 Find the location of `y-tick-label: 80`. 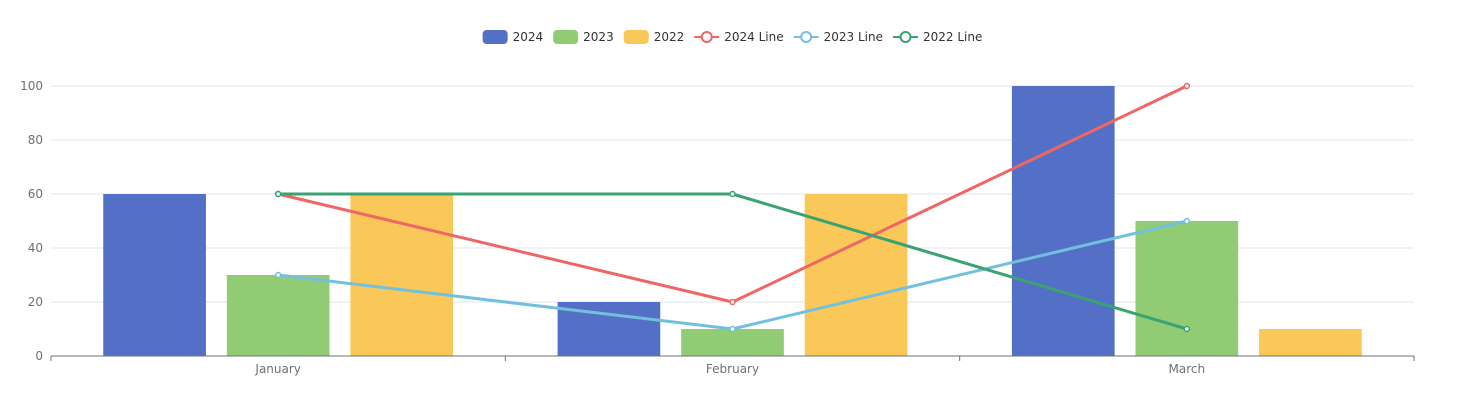

y-tick-label: 80 is located at coordinates (35, 140).